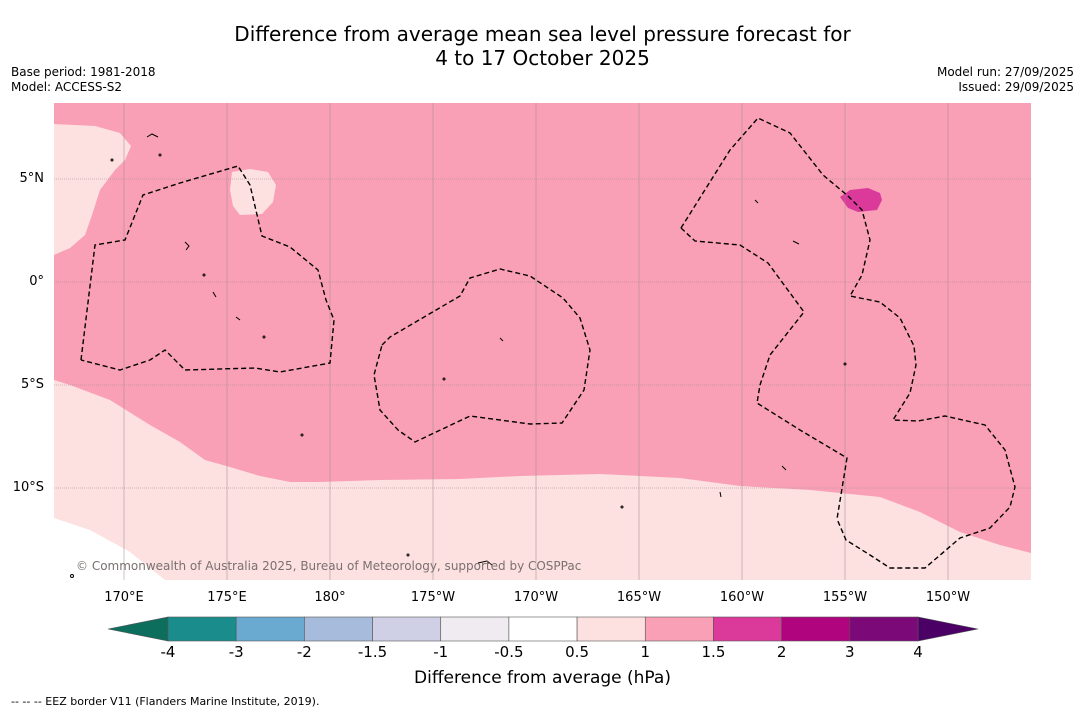  Describe the element at coordinates (433, 597) in the screenshot. I see `lon-label-175w: 175°W` at that location.